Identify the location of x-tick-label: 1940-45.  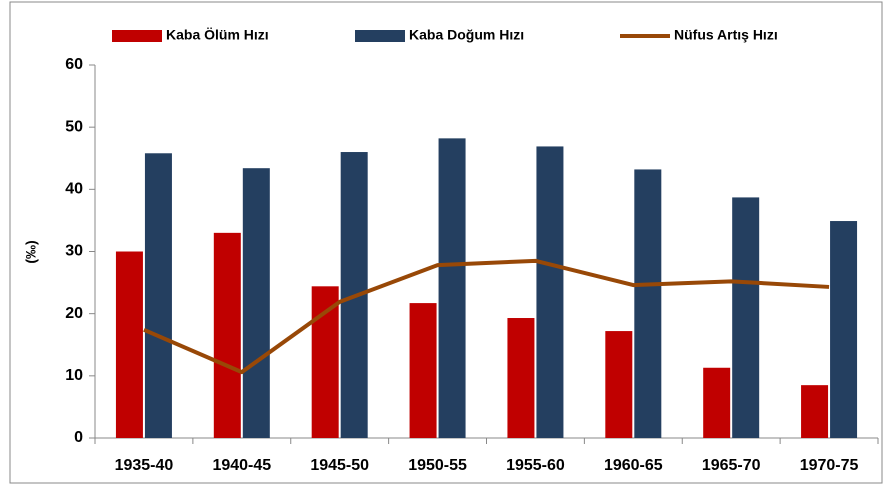
(241, 465).